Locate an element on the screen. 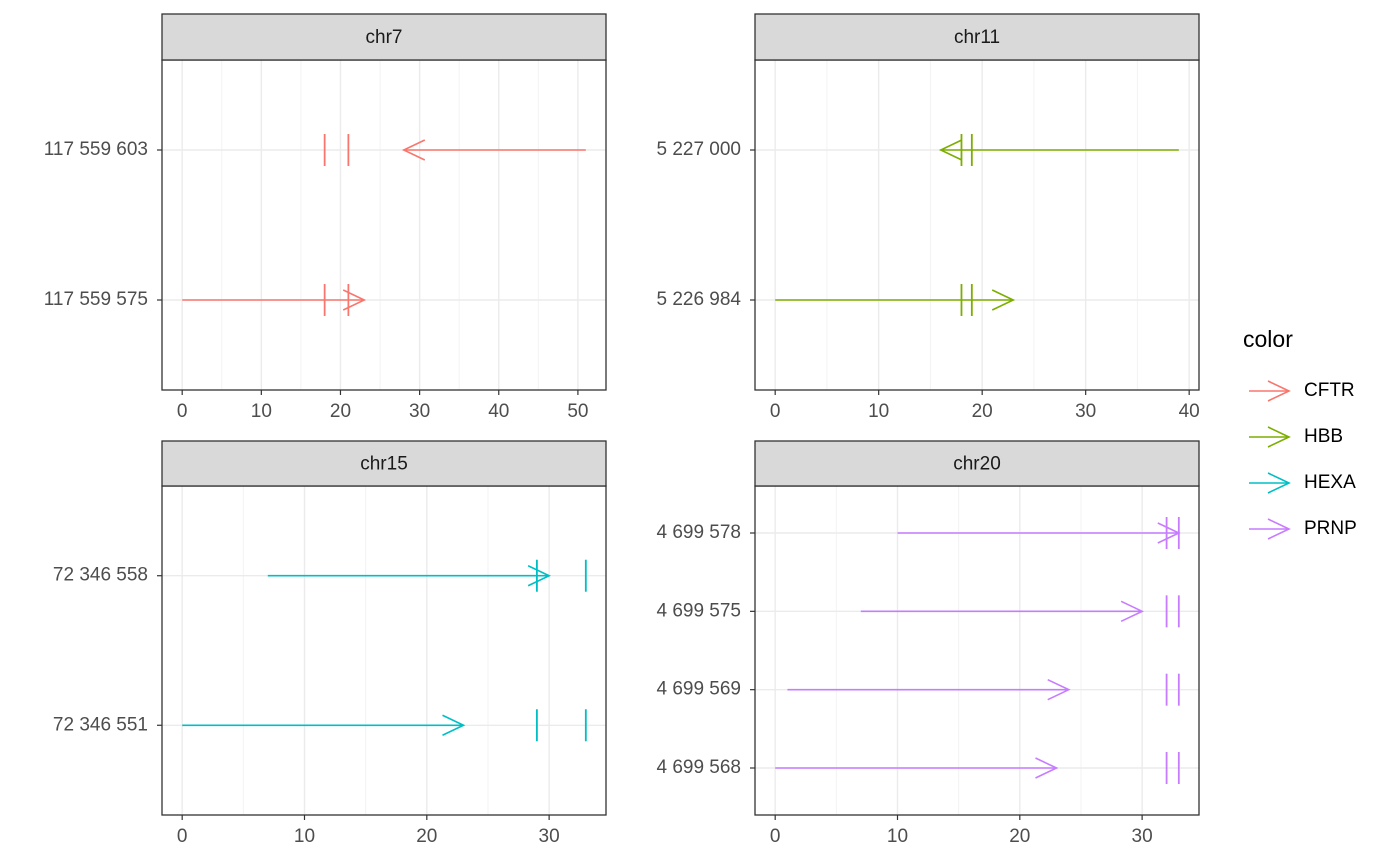 Image resolution: width=1400 pixels, height=866 pixels. y-tick-label: 117 559 603 is located at coordinates (96, 149).